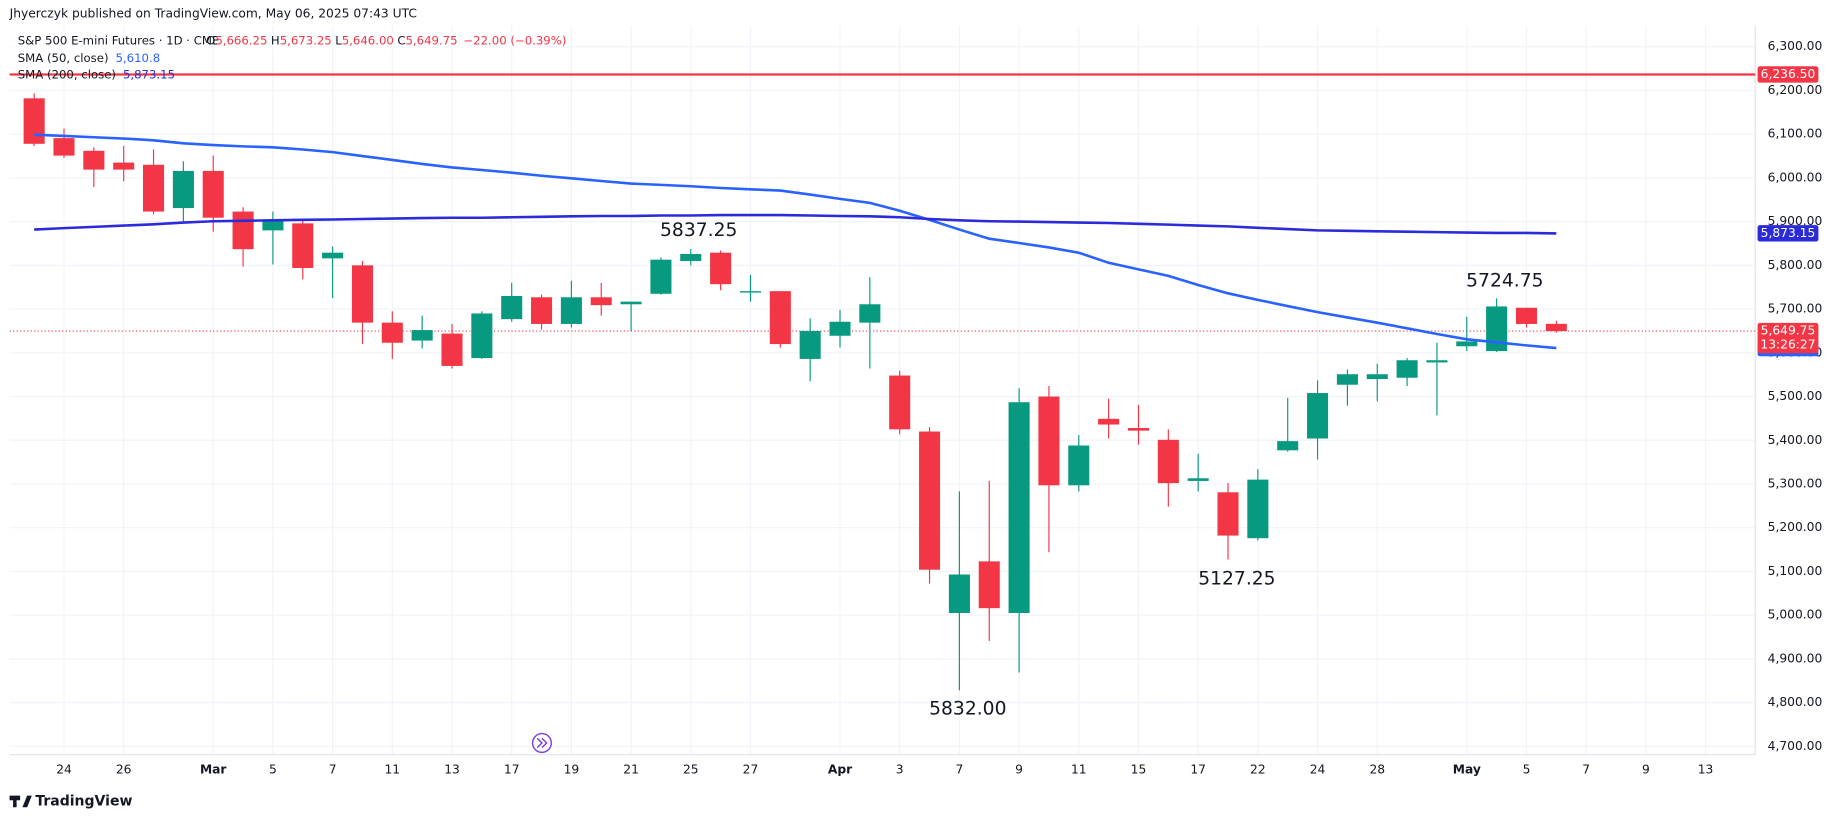 The image size is (1835, 819). Describe the element at coordinates (138, 58) in the screenshot. I see `legend-series-value: 5,610.8` at that location.